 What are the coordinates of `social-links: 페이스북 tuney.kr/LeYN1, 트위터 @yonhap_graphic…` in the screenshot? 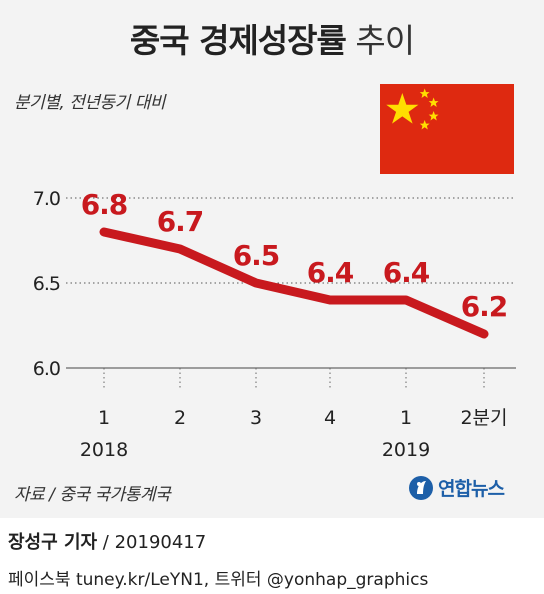 It's located at (218, 580).